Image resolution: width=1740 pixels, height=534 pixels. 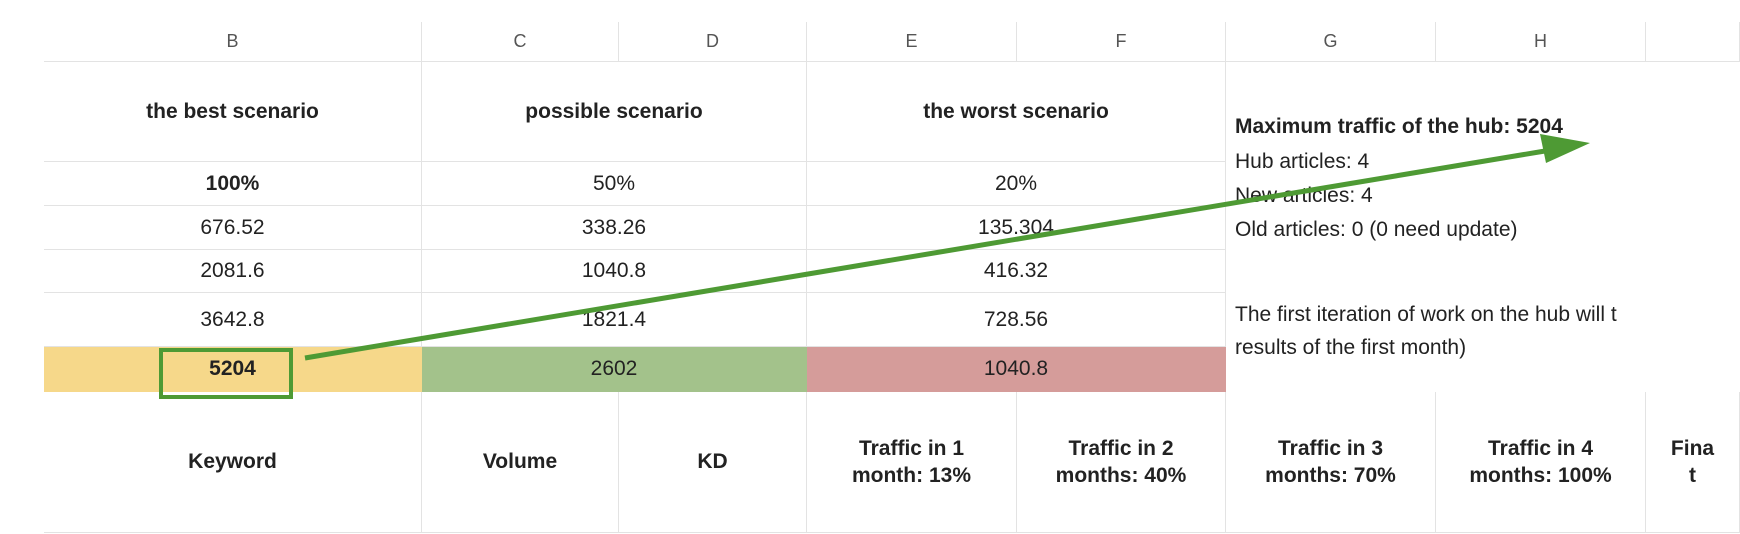 What do you see at coordinates (233, 184) in the screenshot?
I see `scenario-percent: 100%` at bounding box center [233, 184].